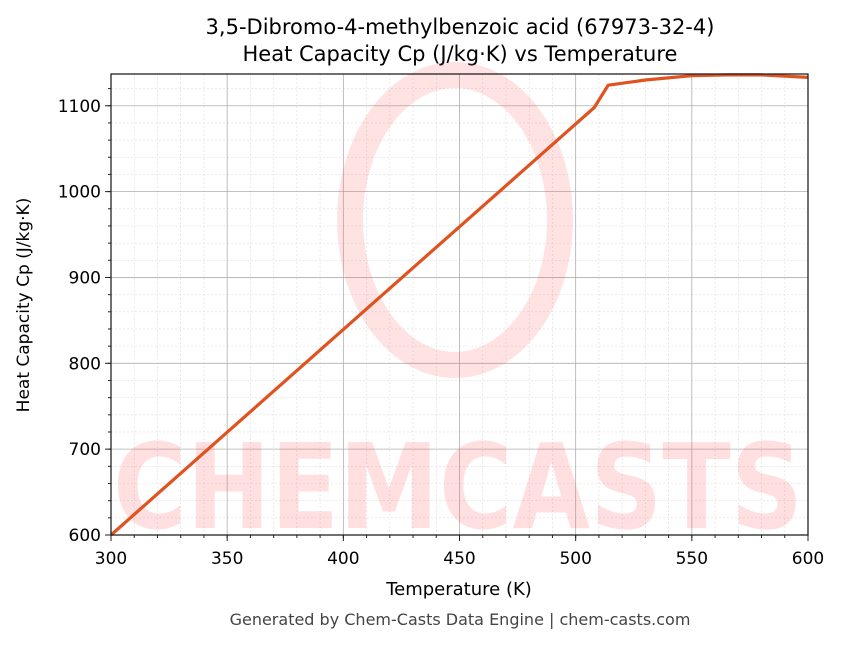 Image resolution: width=843 pixels, height=648 pixels. Describe the element at coordinates (84, 317) in the screenshot. I see `y-axis: 600 700 800 900 1000 1100` at that location.